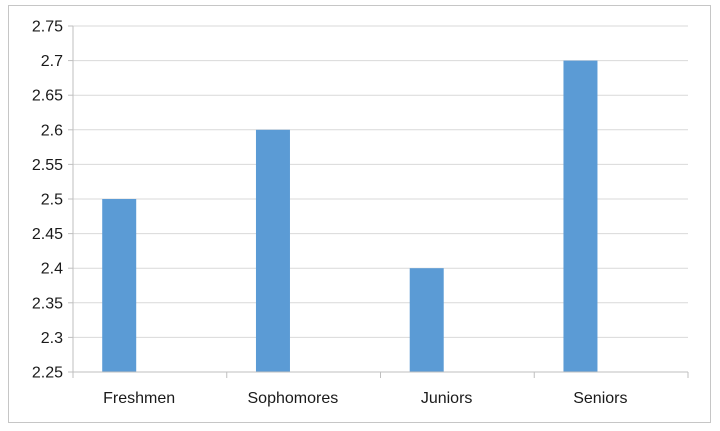 This screenshot has width=720, height=431. Describe the element at coordinates (365, 398) in the screenshot. I see `x-category-labels: Freshmen Sophomores Juniors Seniors` at that location.